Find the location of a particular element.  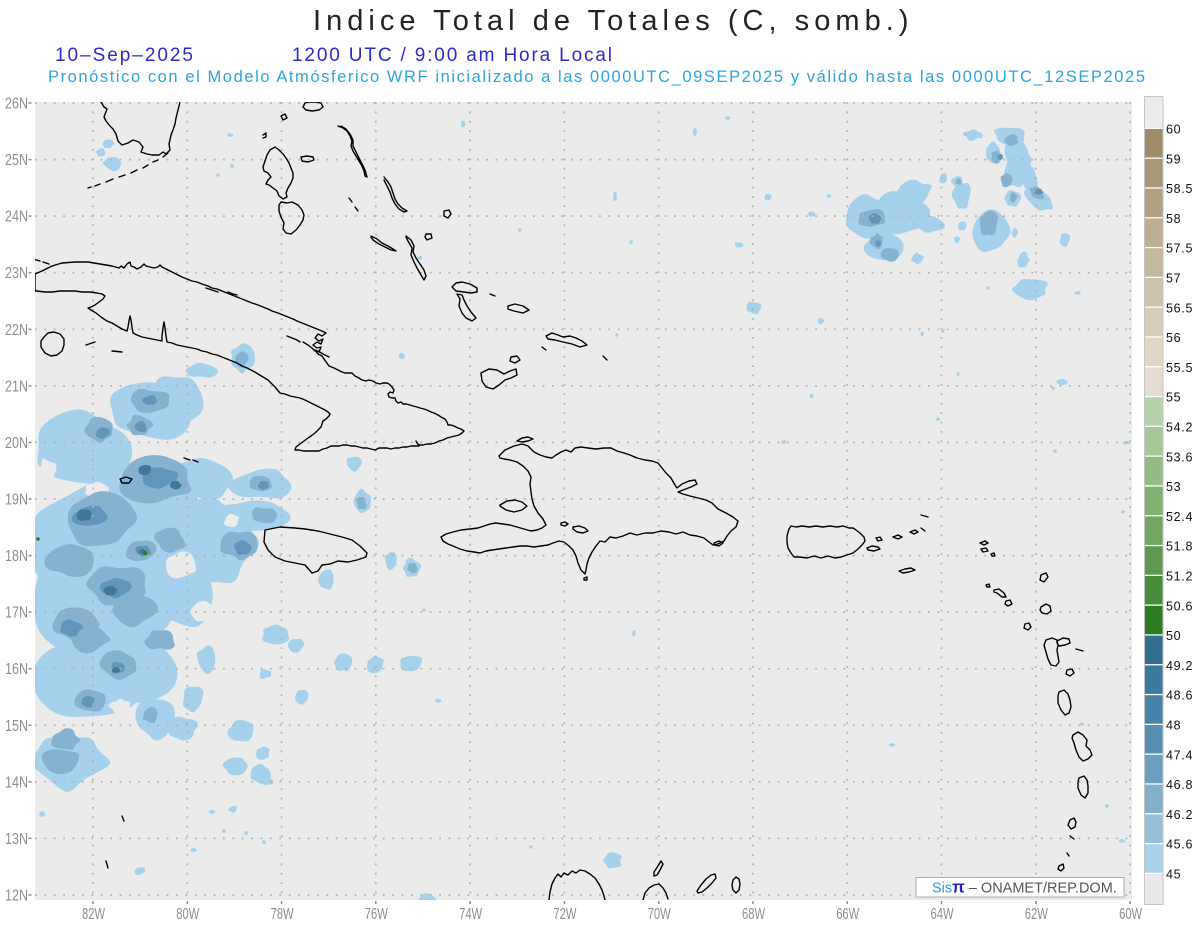

svg-text: 22N is located at coordinates (16, 330).